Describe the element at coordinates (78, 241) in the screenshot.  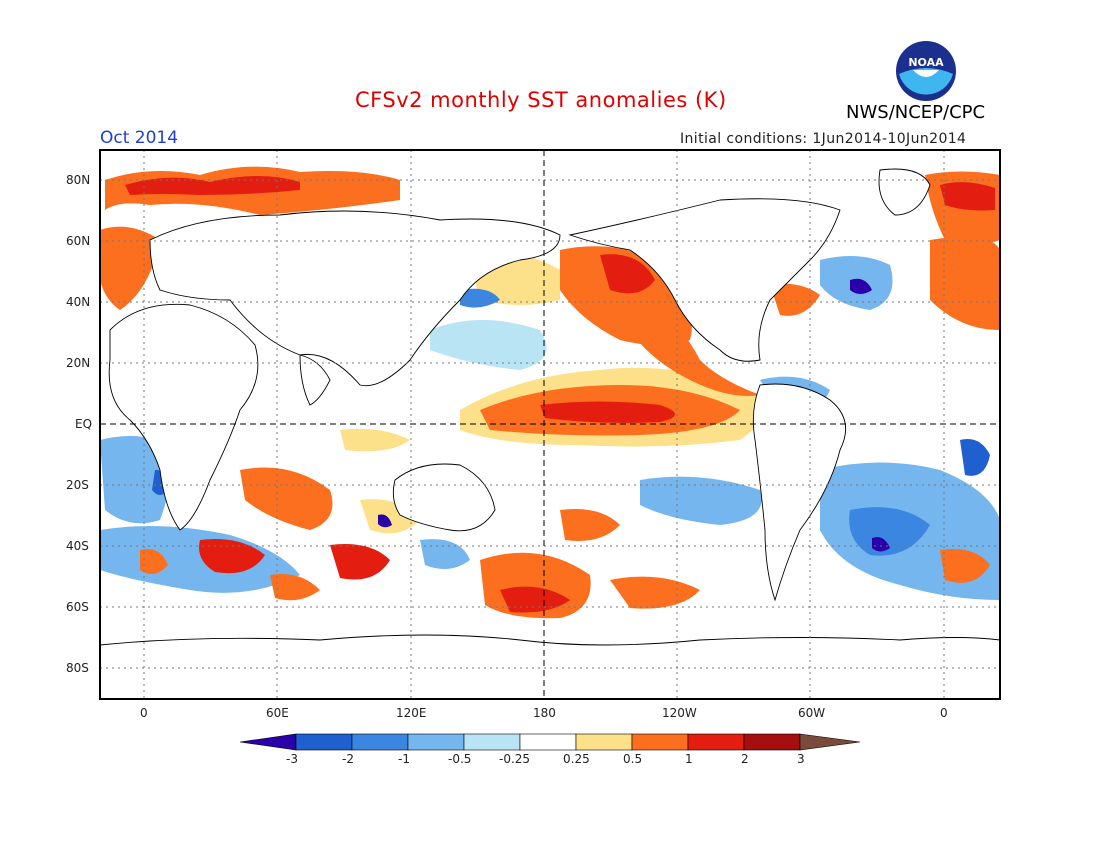
I see `lat-label: 60N` at that location.